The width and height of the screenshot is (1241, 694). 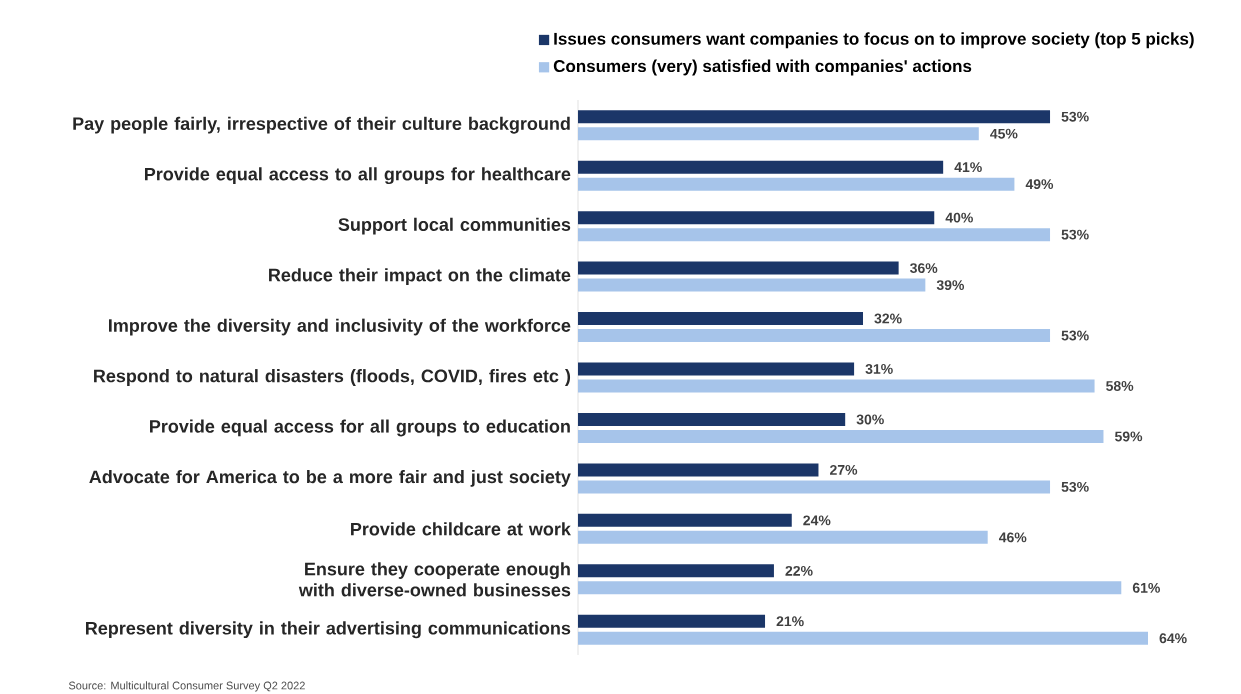 I want to click on data-label: 64%, so click(x=1173, y=638).